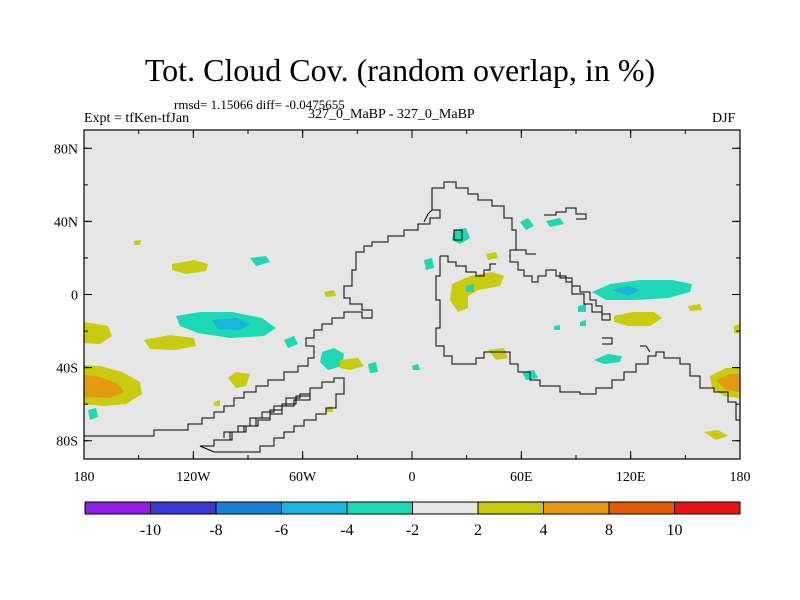 The height and width of the screenshot is (600, 800). Describe the element at coordinates (412, 530) in the screenshot. I see `colorbar-label: -2` at that location.